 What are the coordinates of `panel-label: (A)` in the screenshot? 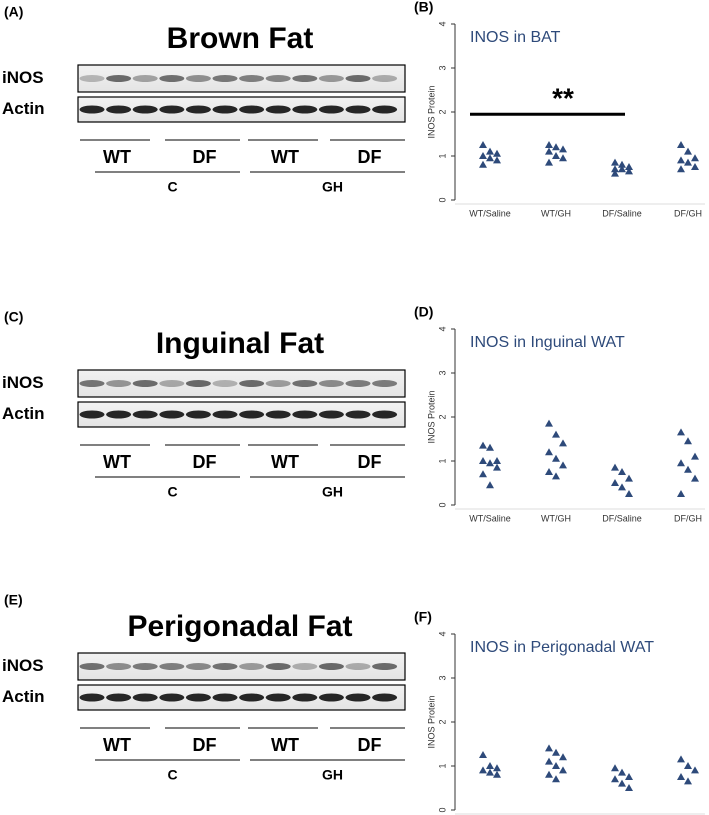 It's located at (13, 12).